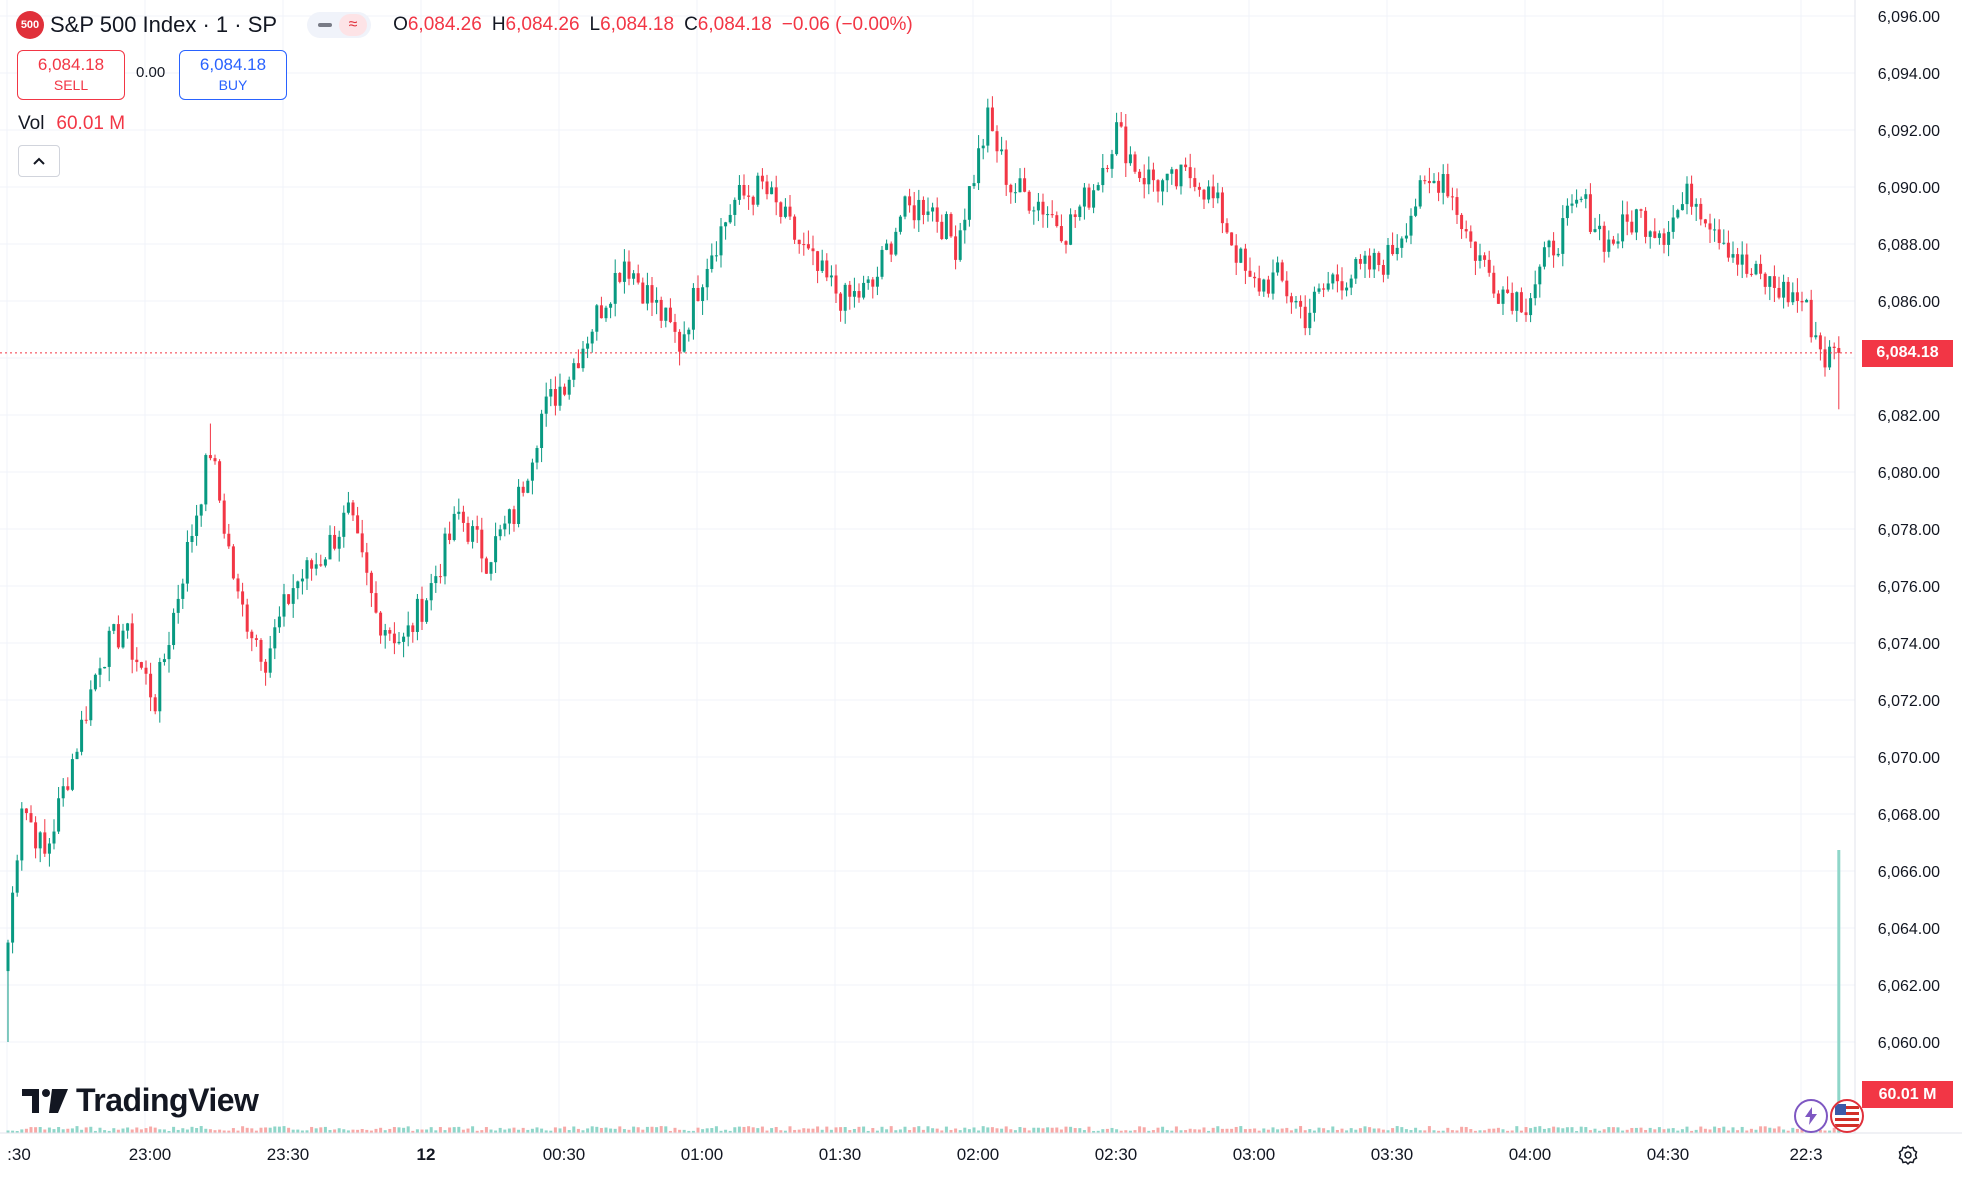 Image resolution: width=1962 pixels, height=1180 pixels. What do you see at coordinates (637, 24) in the screenshot?
I see `low-value: 6,084.18` at bounding box center [637, 24].